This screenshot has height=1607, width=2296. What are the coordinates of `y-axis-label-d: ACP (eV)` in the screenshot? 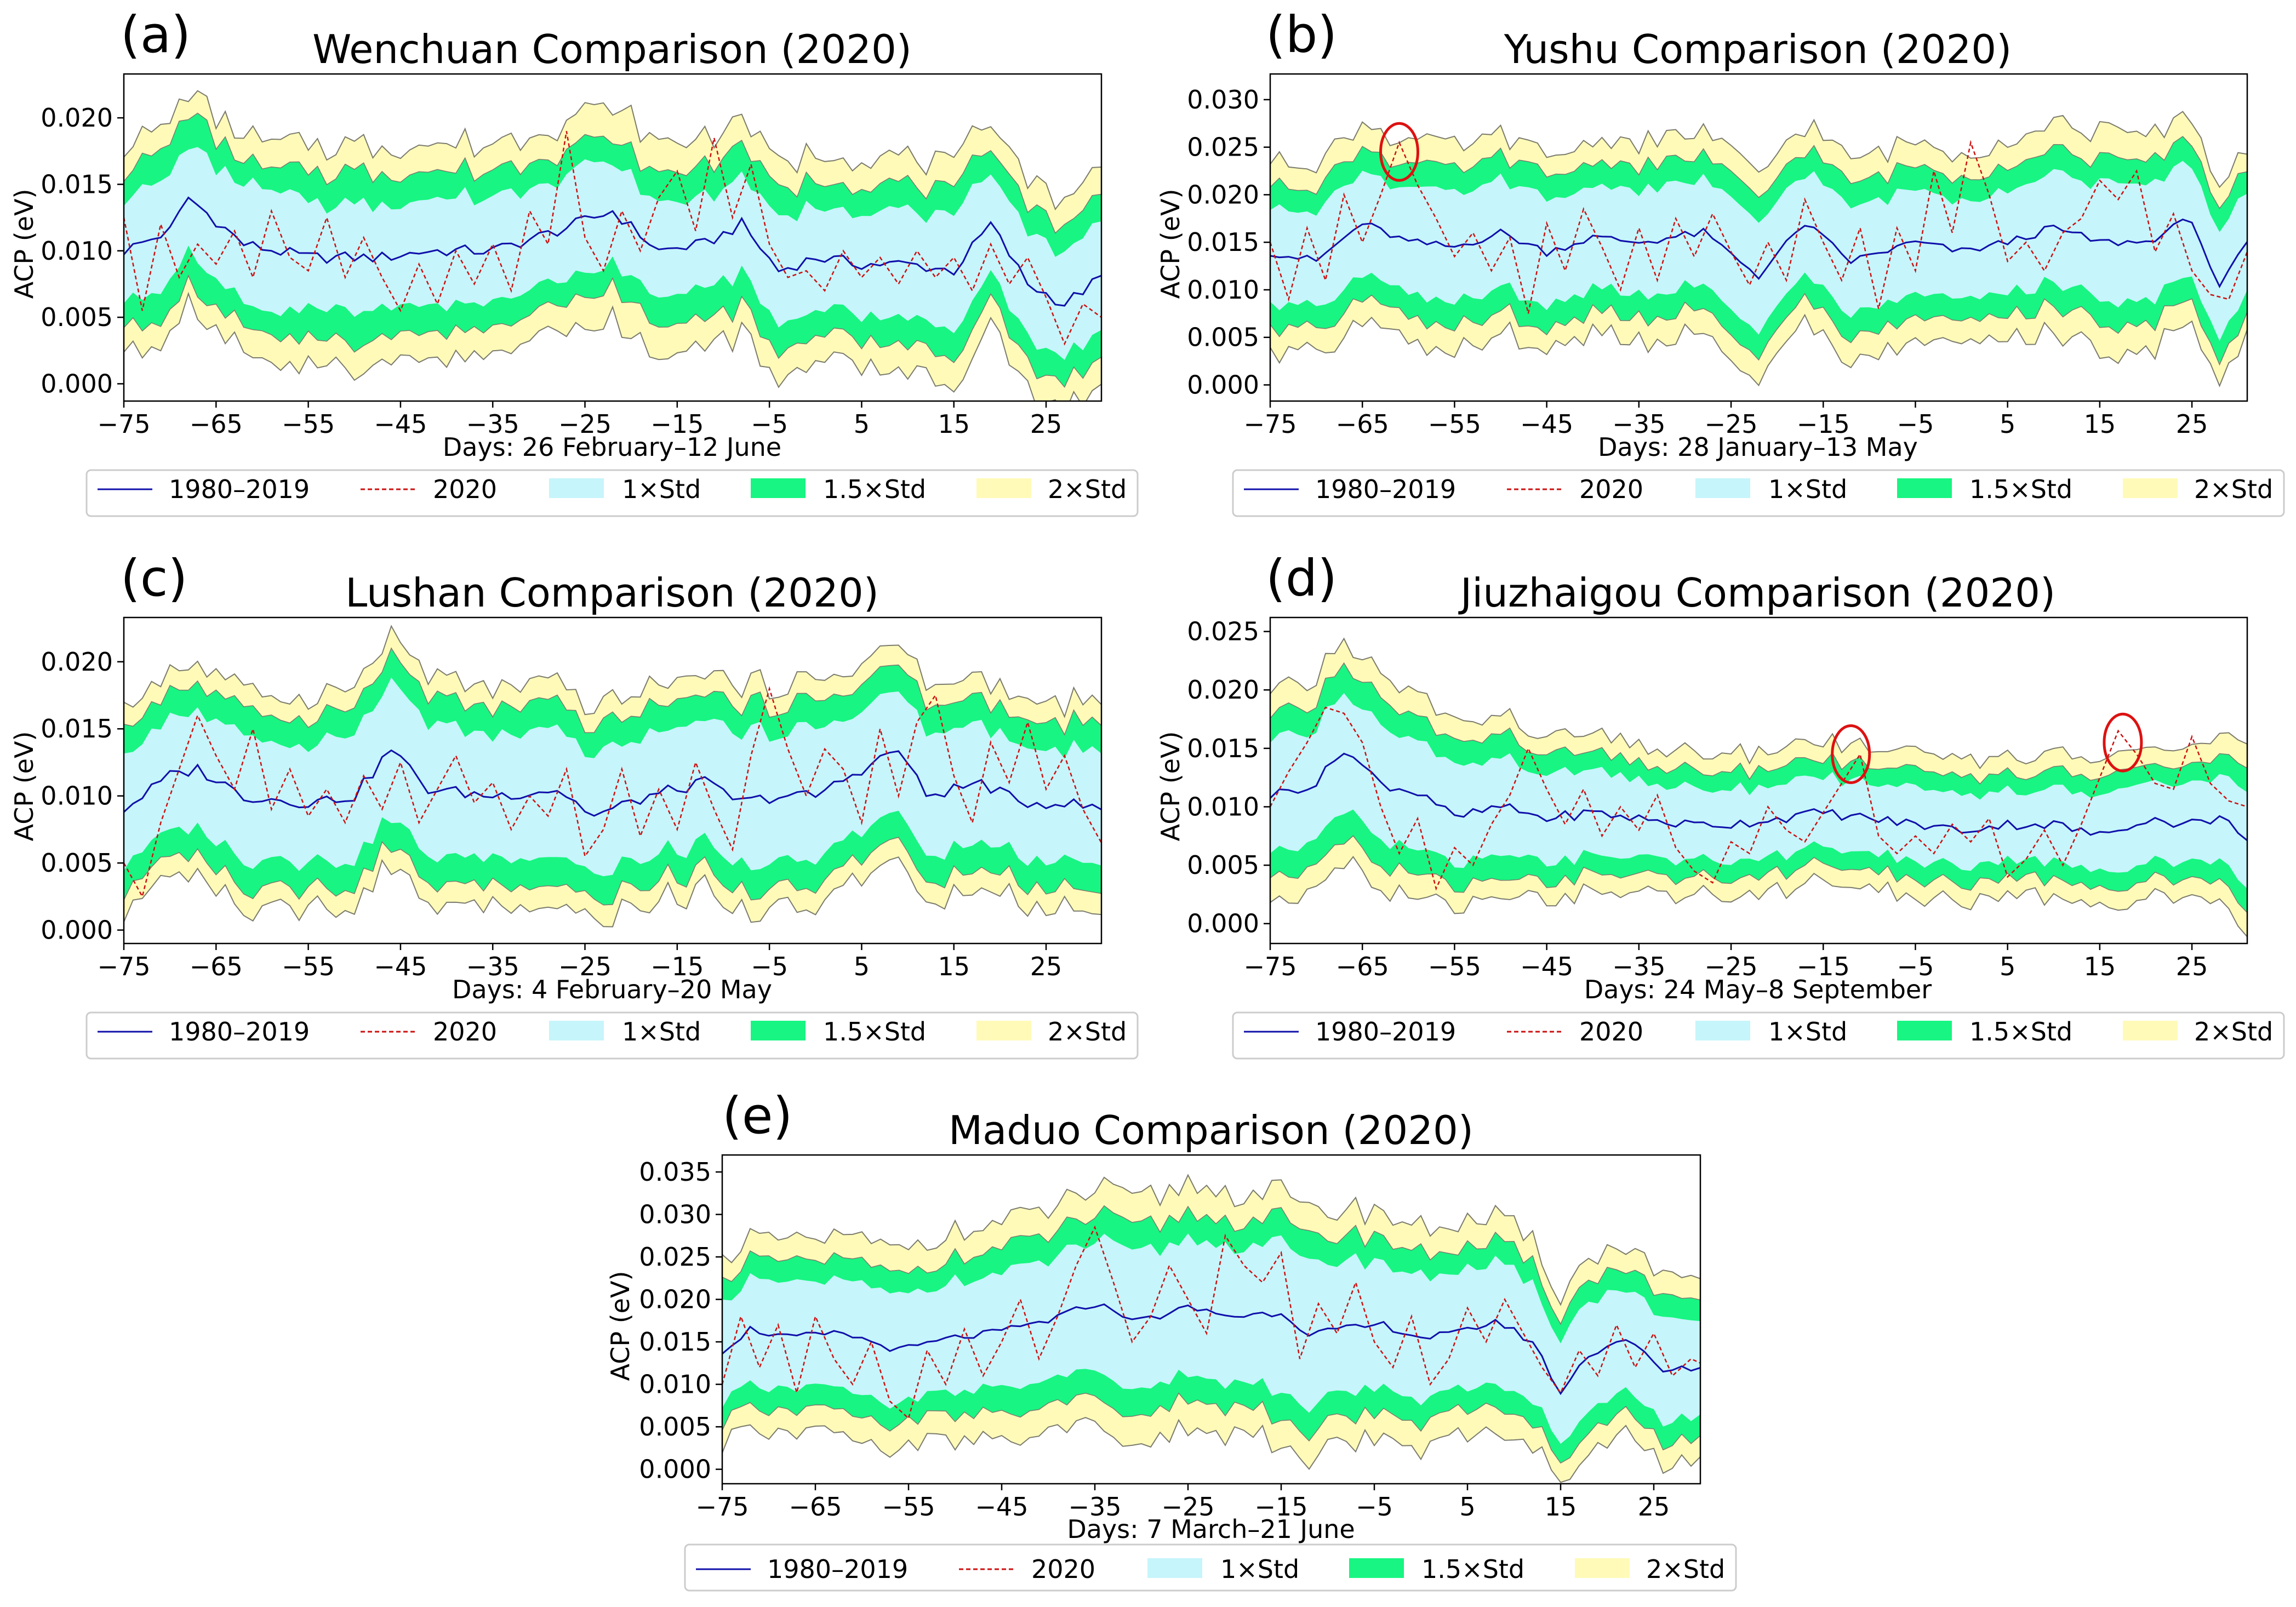 It's located at (1170, 786).